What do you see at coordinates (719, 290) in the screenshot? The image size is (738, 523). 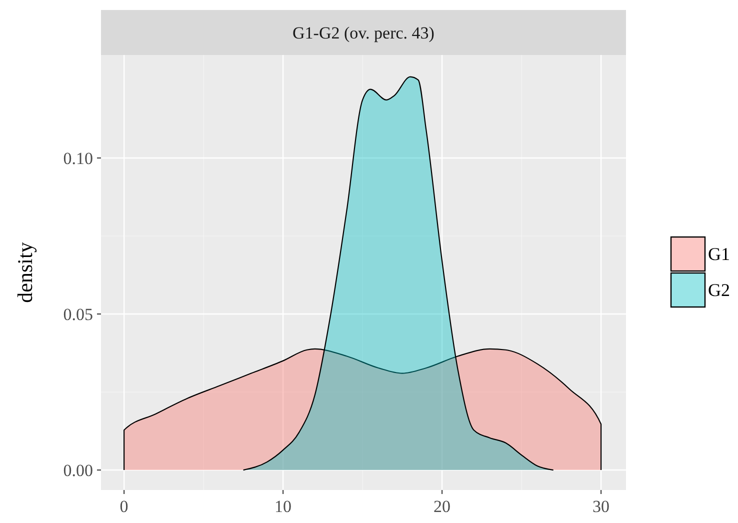 I see `legend-label: G2` at bounding box center [719, 290].